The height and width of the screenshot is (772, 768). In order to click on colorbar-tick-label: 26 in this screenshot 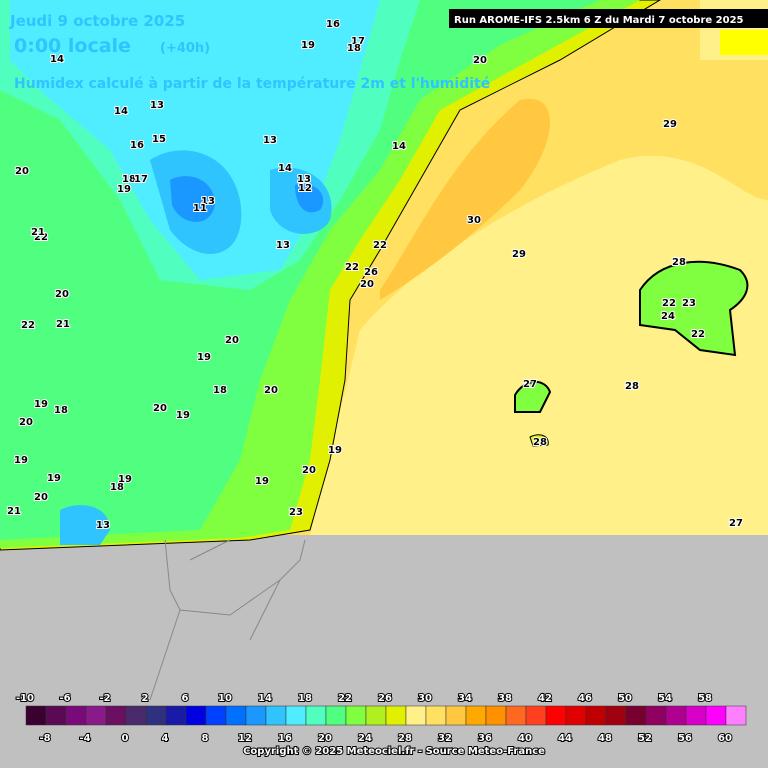, I will do `click(385, 698)`.